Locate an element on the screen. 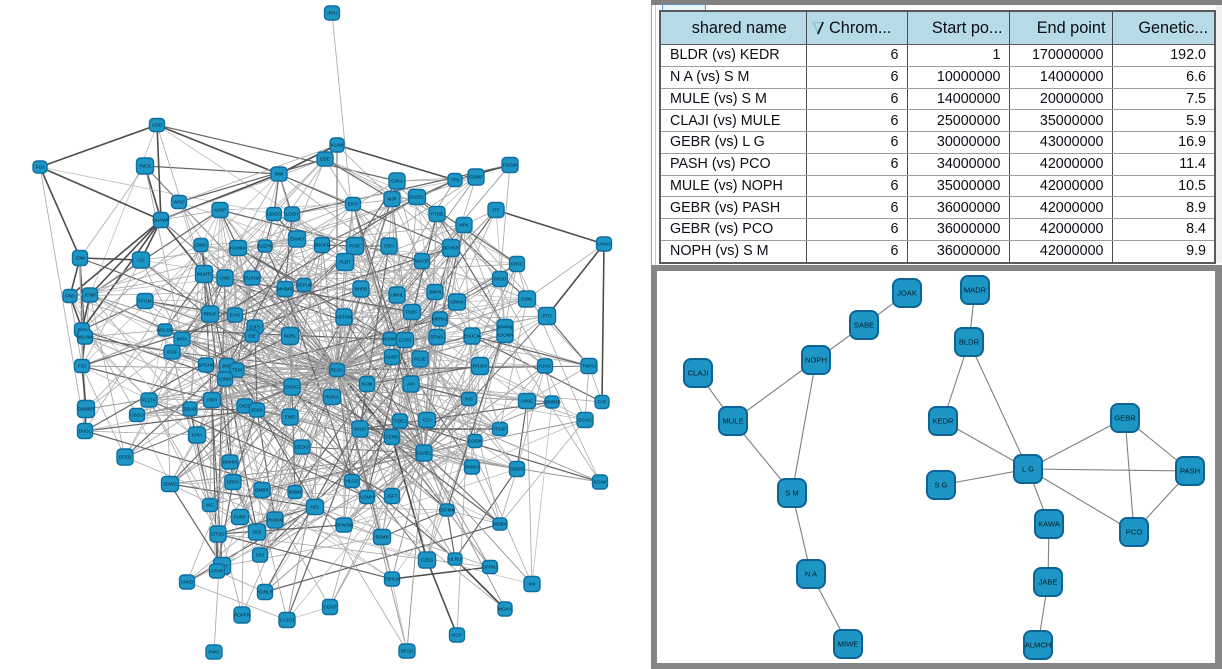 The image size is (1222, 669). svg-text: EIWL is located at coordinates (527, 299).